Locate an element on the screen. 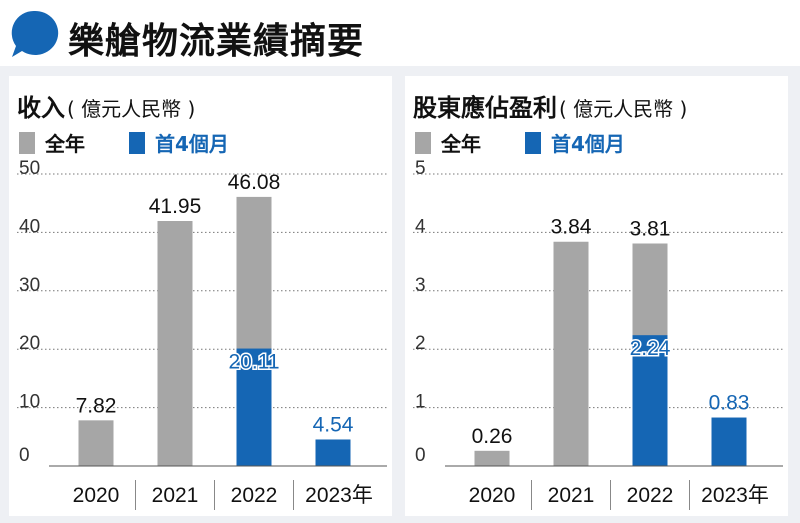 The height and width of the screenshot is (523, 800). page-title: 樂艙物流業績摘要 is located at coordinates (216, 41).